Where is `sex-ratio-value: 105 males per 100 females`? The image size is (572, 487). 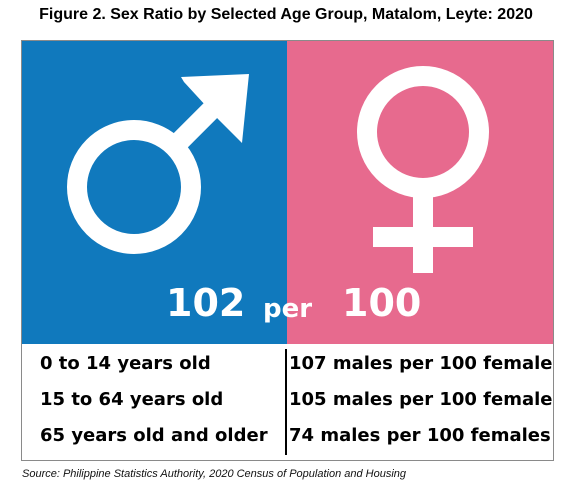
sex-ratio-value: 105 males per 100 females is located at coordinates (421, 399).